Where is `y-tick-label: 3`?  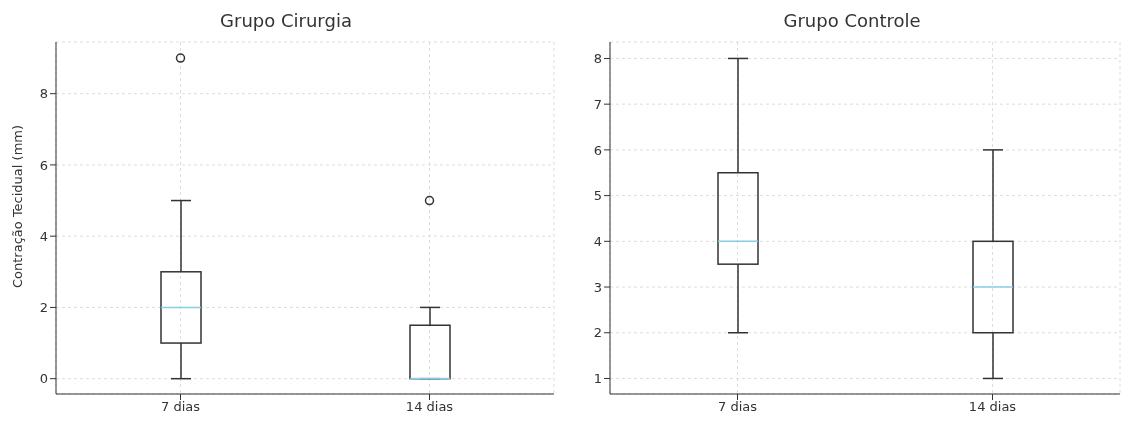 y-tick-label: 3 is located at coordinates (597, 287).